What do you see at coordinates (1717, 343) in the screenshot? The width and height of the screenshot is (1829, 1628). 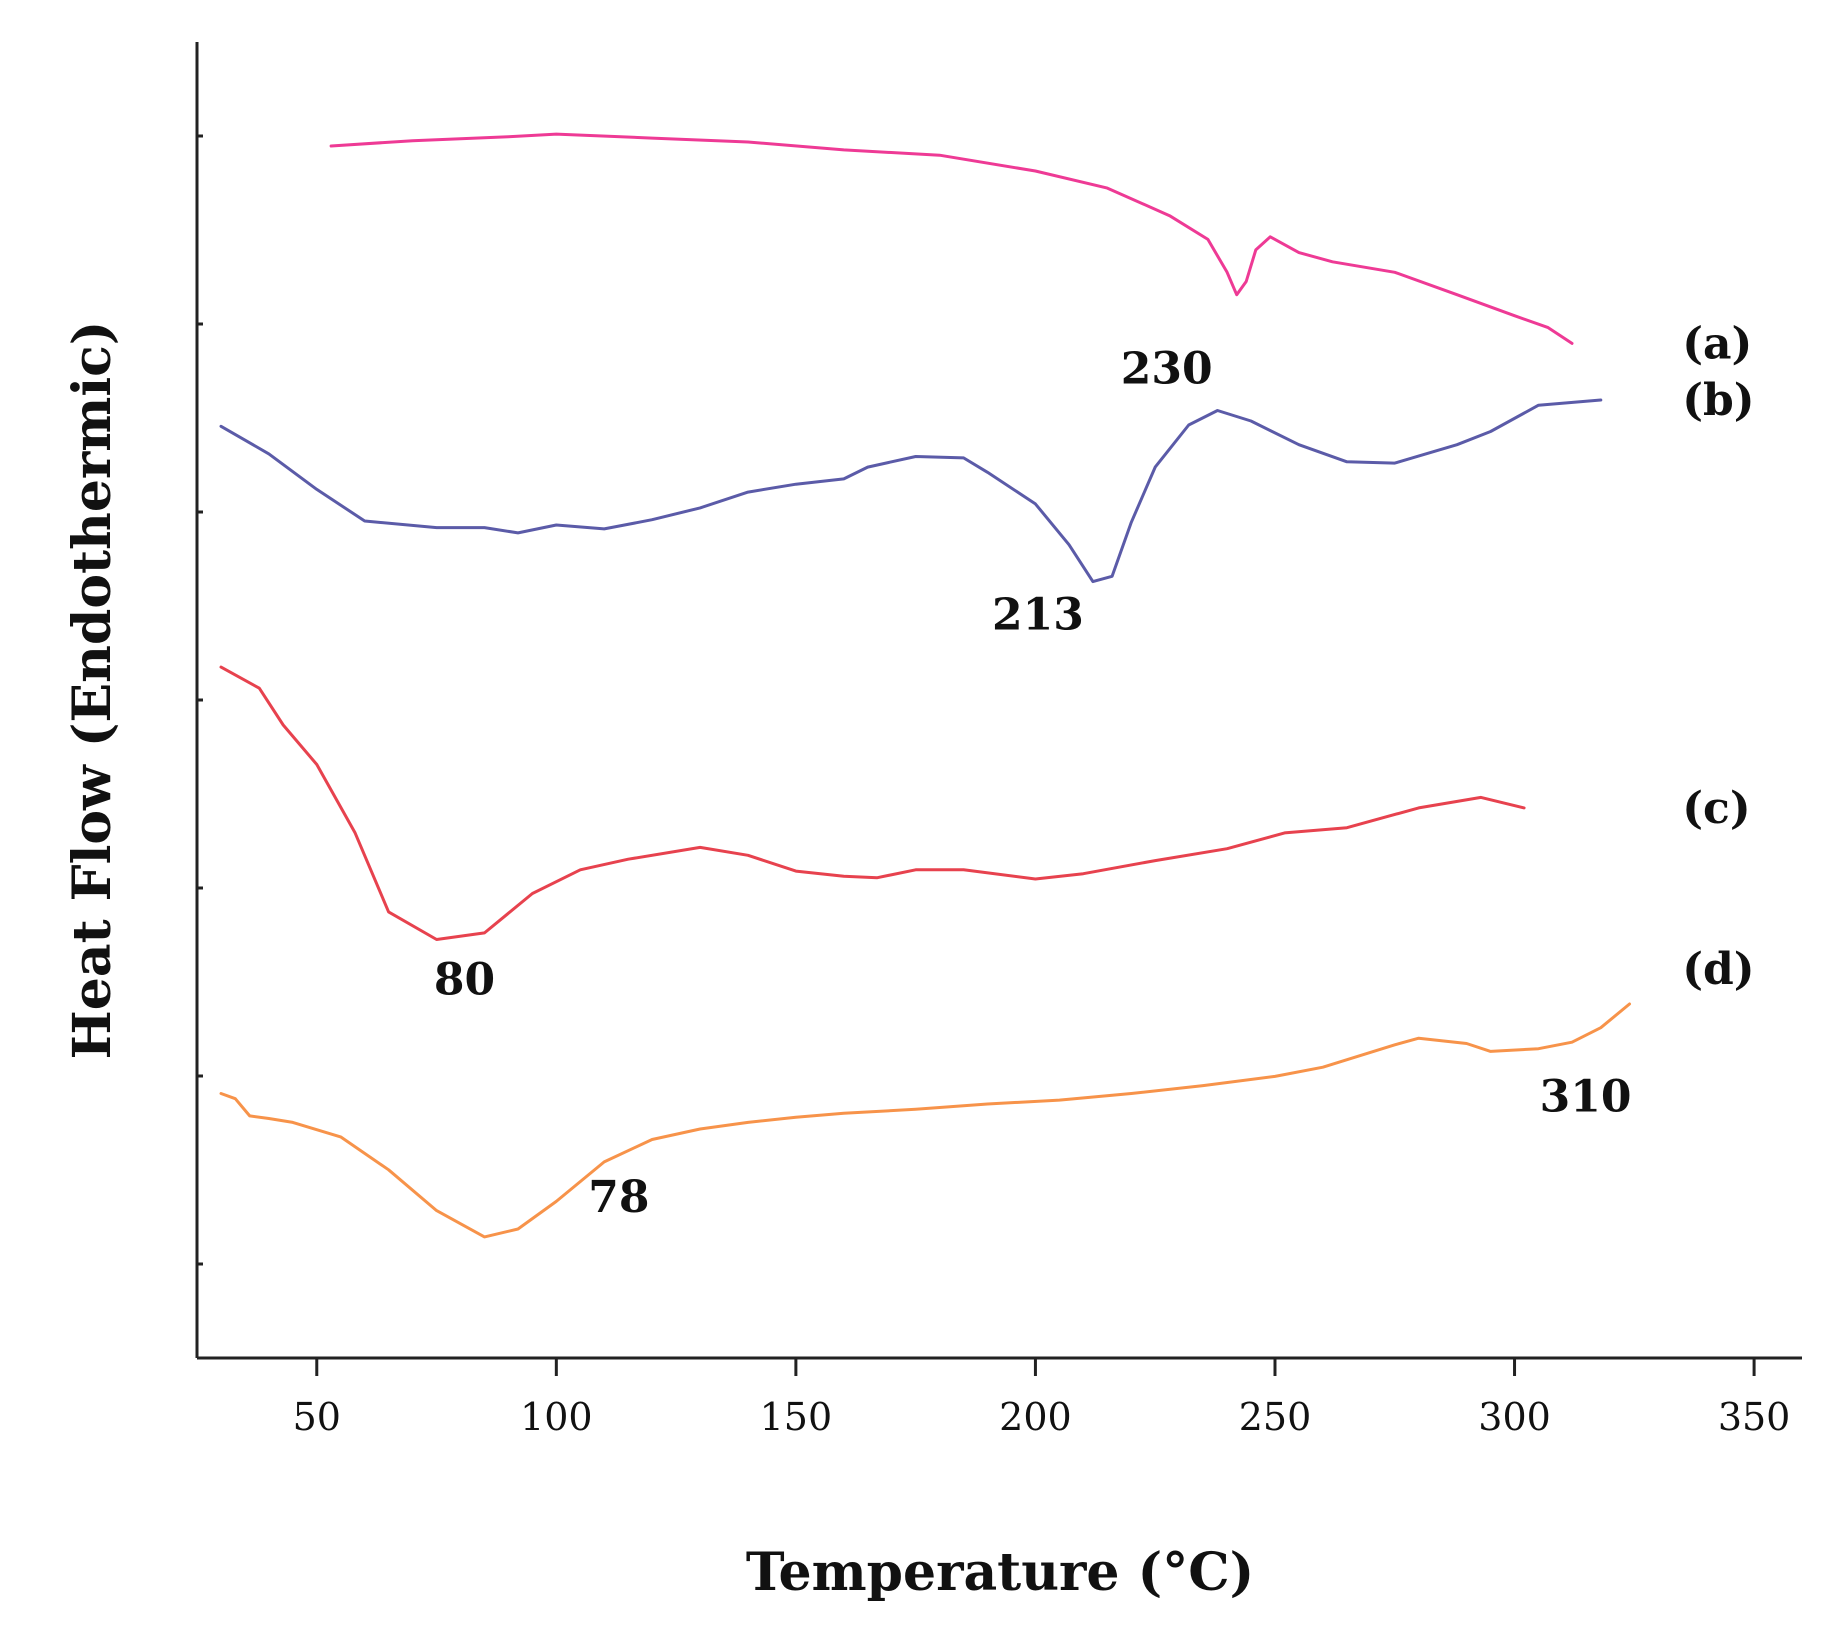 I see `curve-label-a: (a)` at bounding box center [1717, 343].